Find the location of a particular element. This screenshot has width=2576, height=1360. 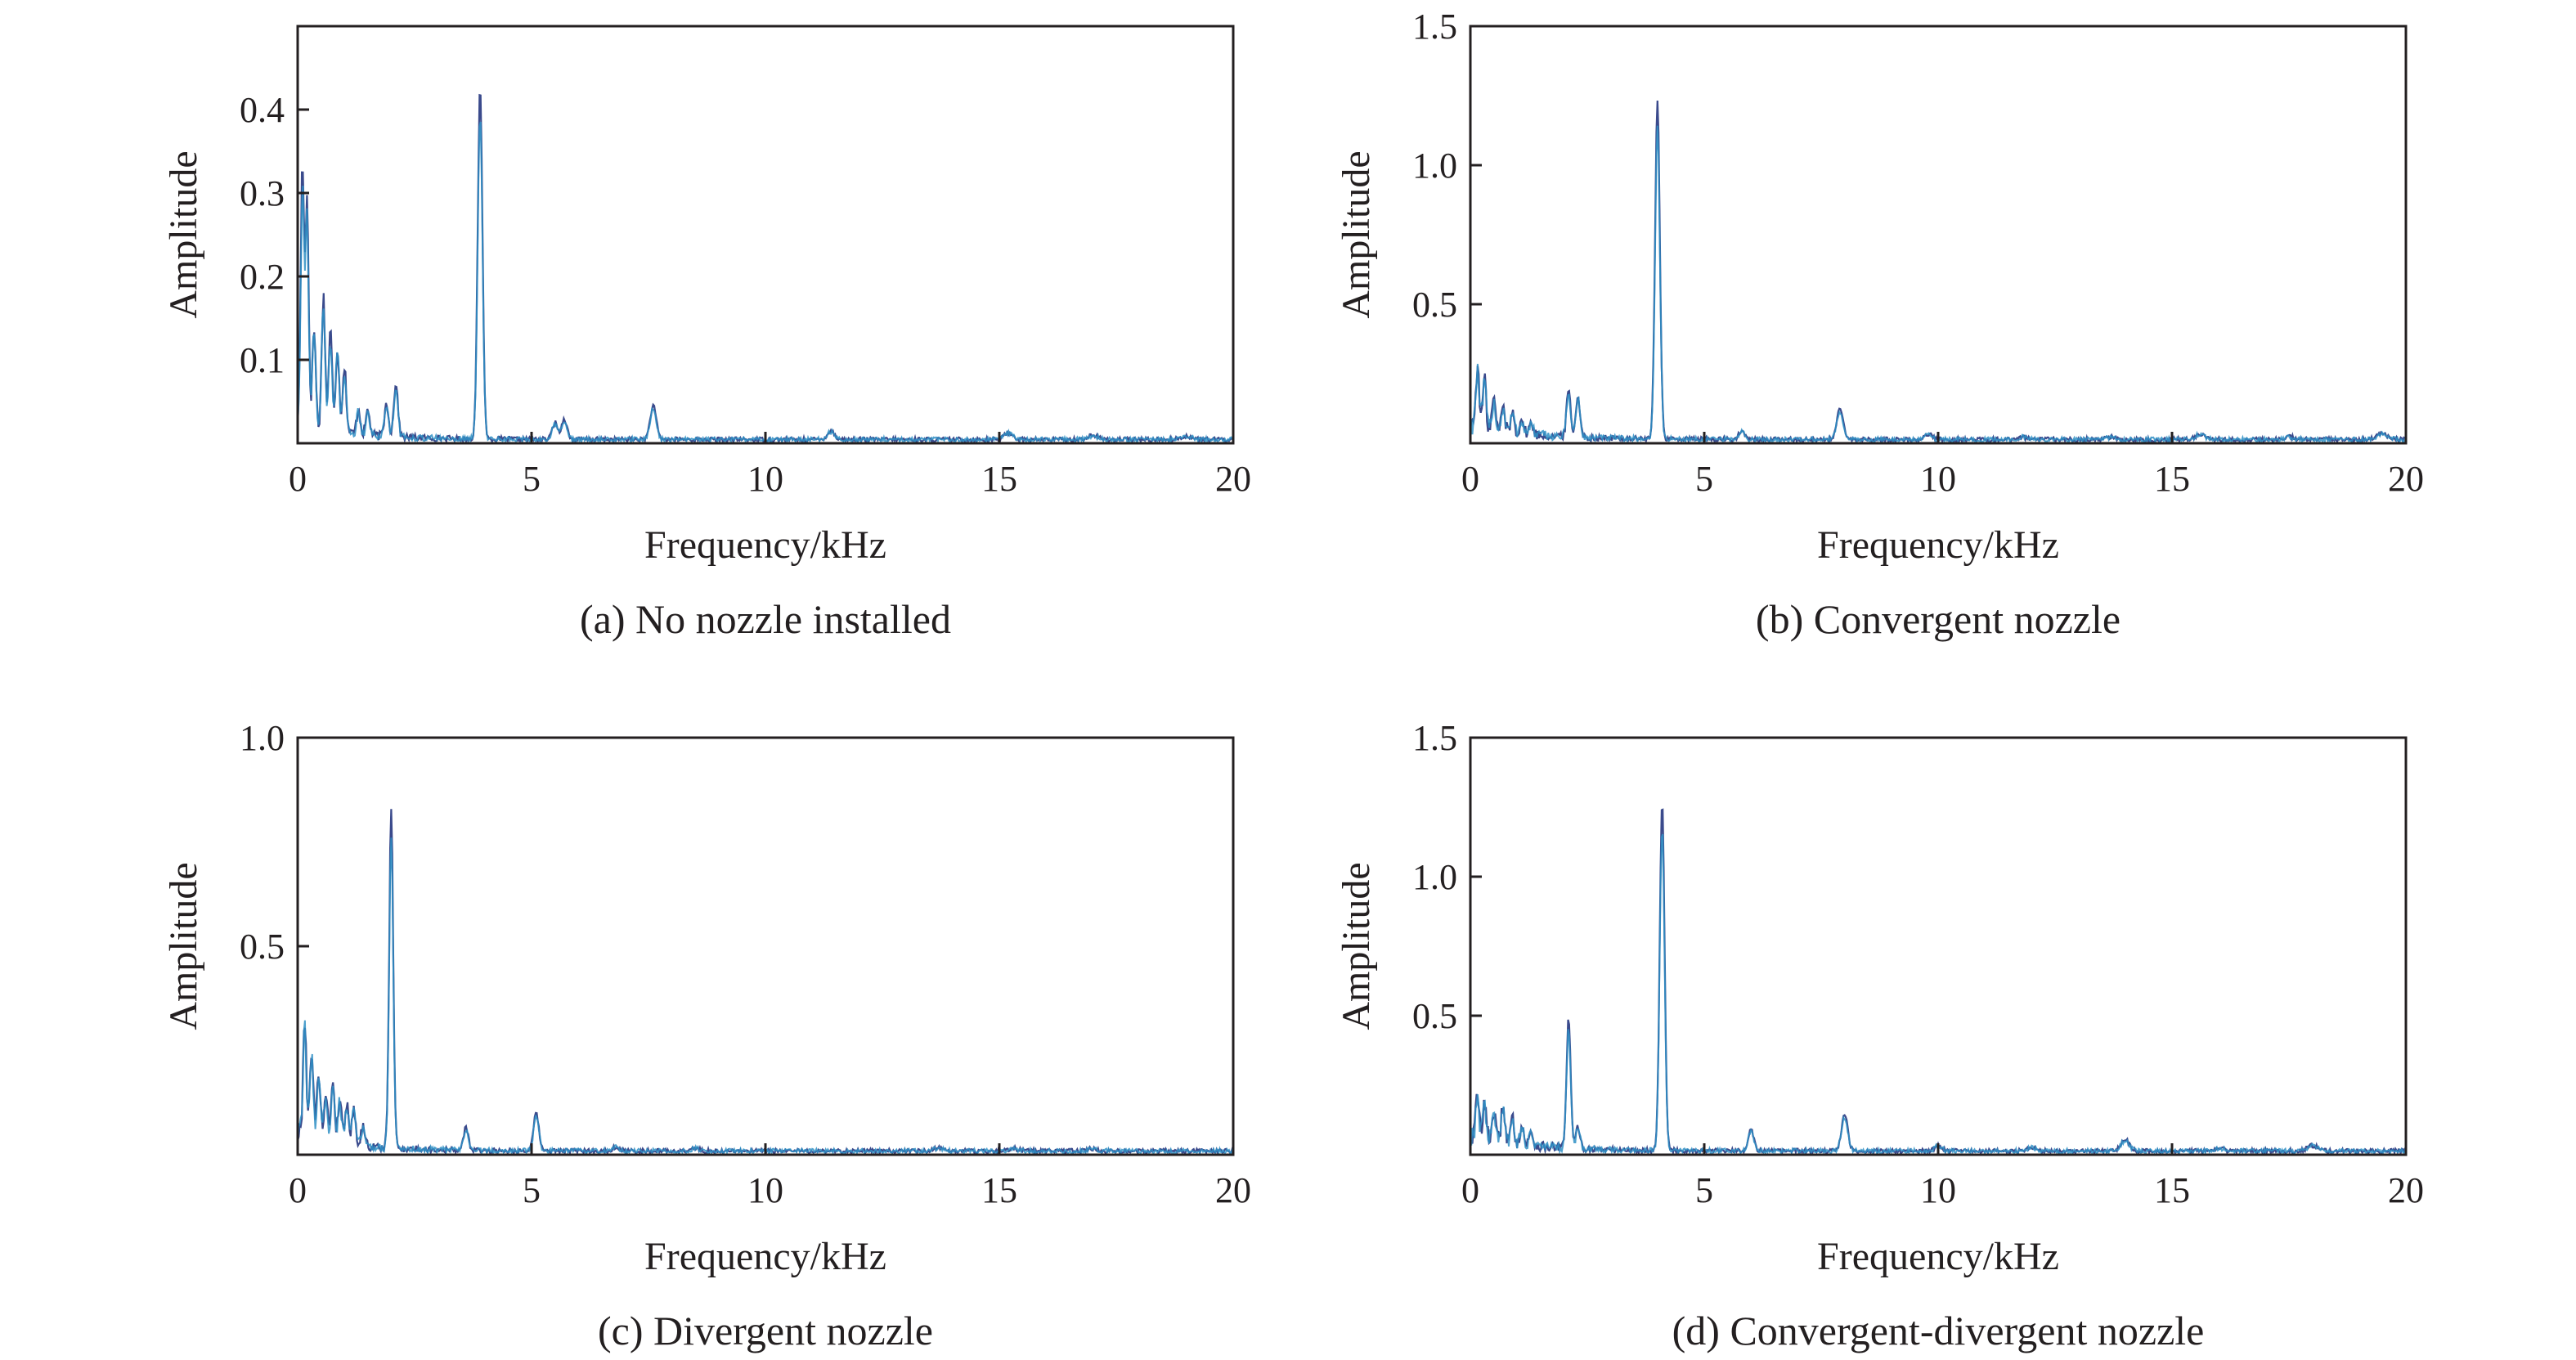

y-tick-label: 0.3 is located at coordinates (262, 193).